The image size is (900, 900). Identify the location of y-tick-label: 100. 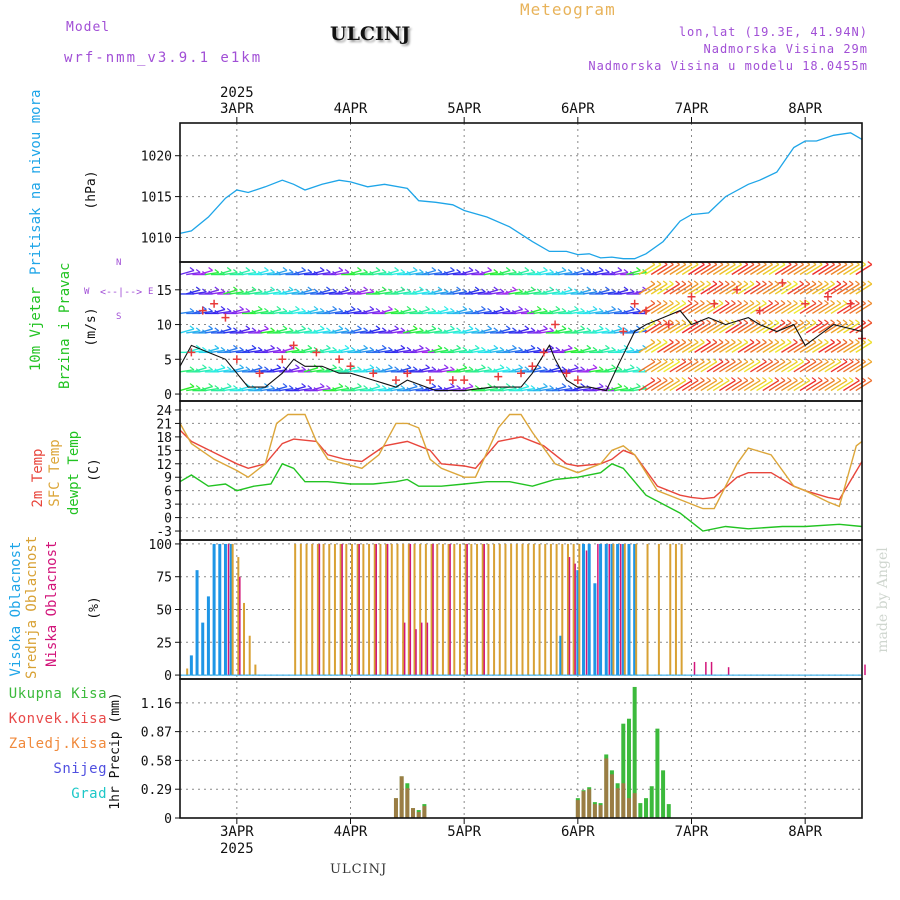
(160, 545).